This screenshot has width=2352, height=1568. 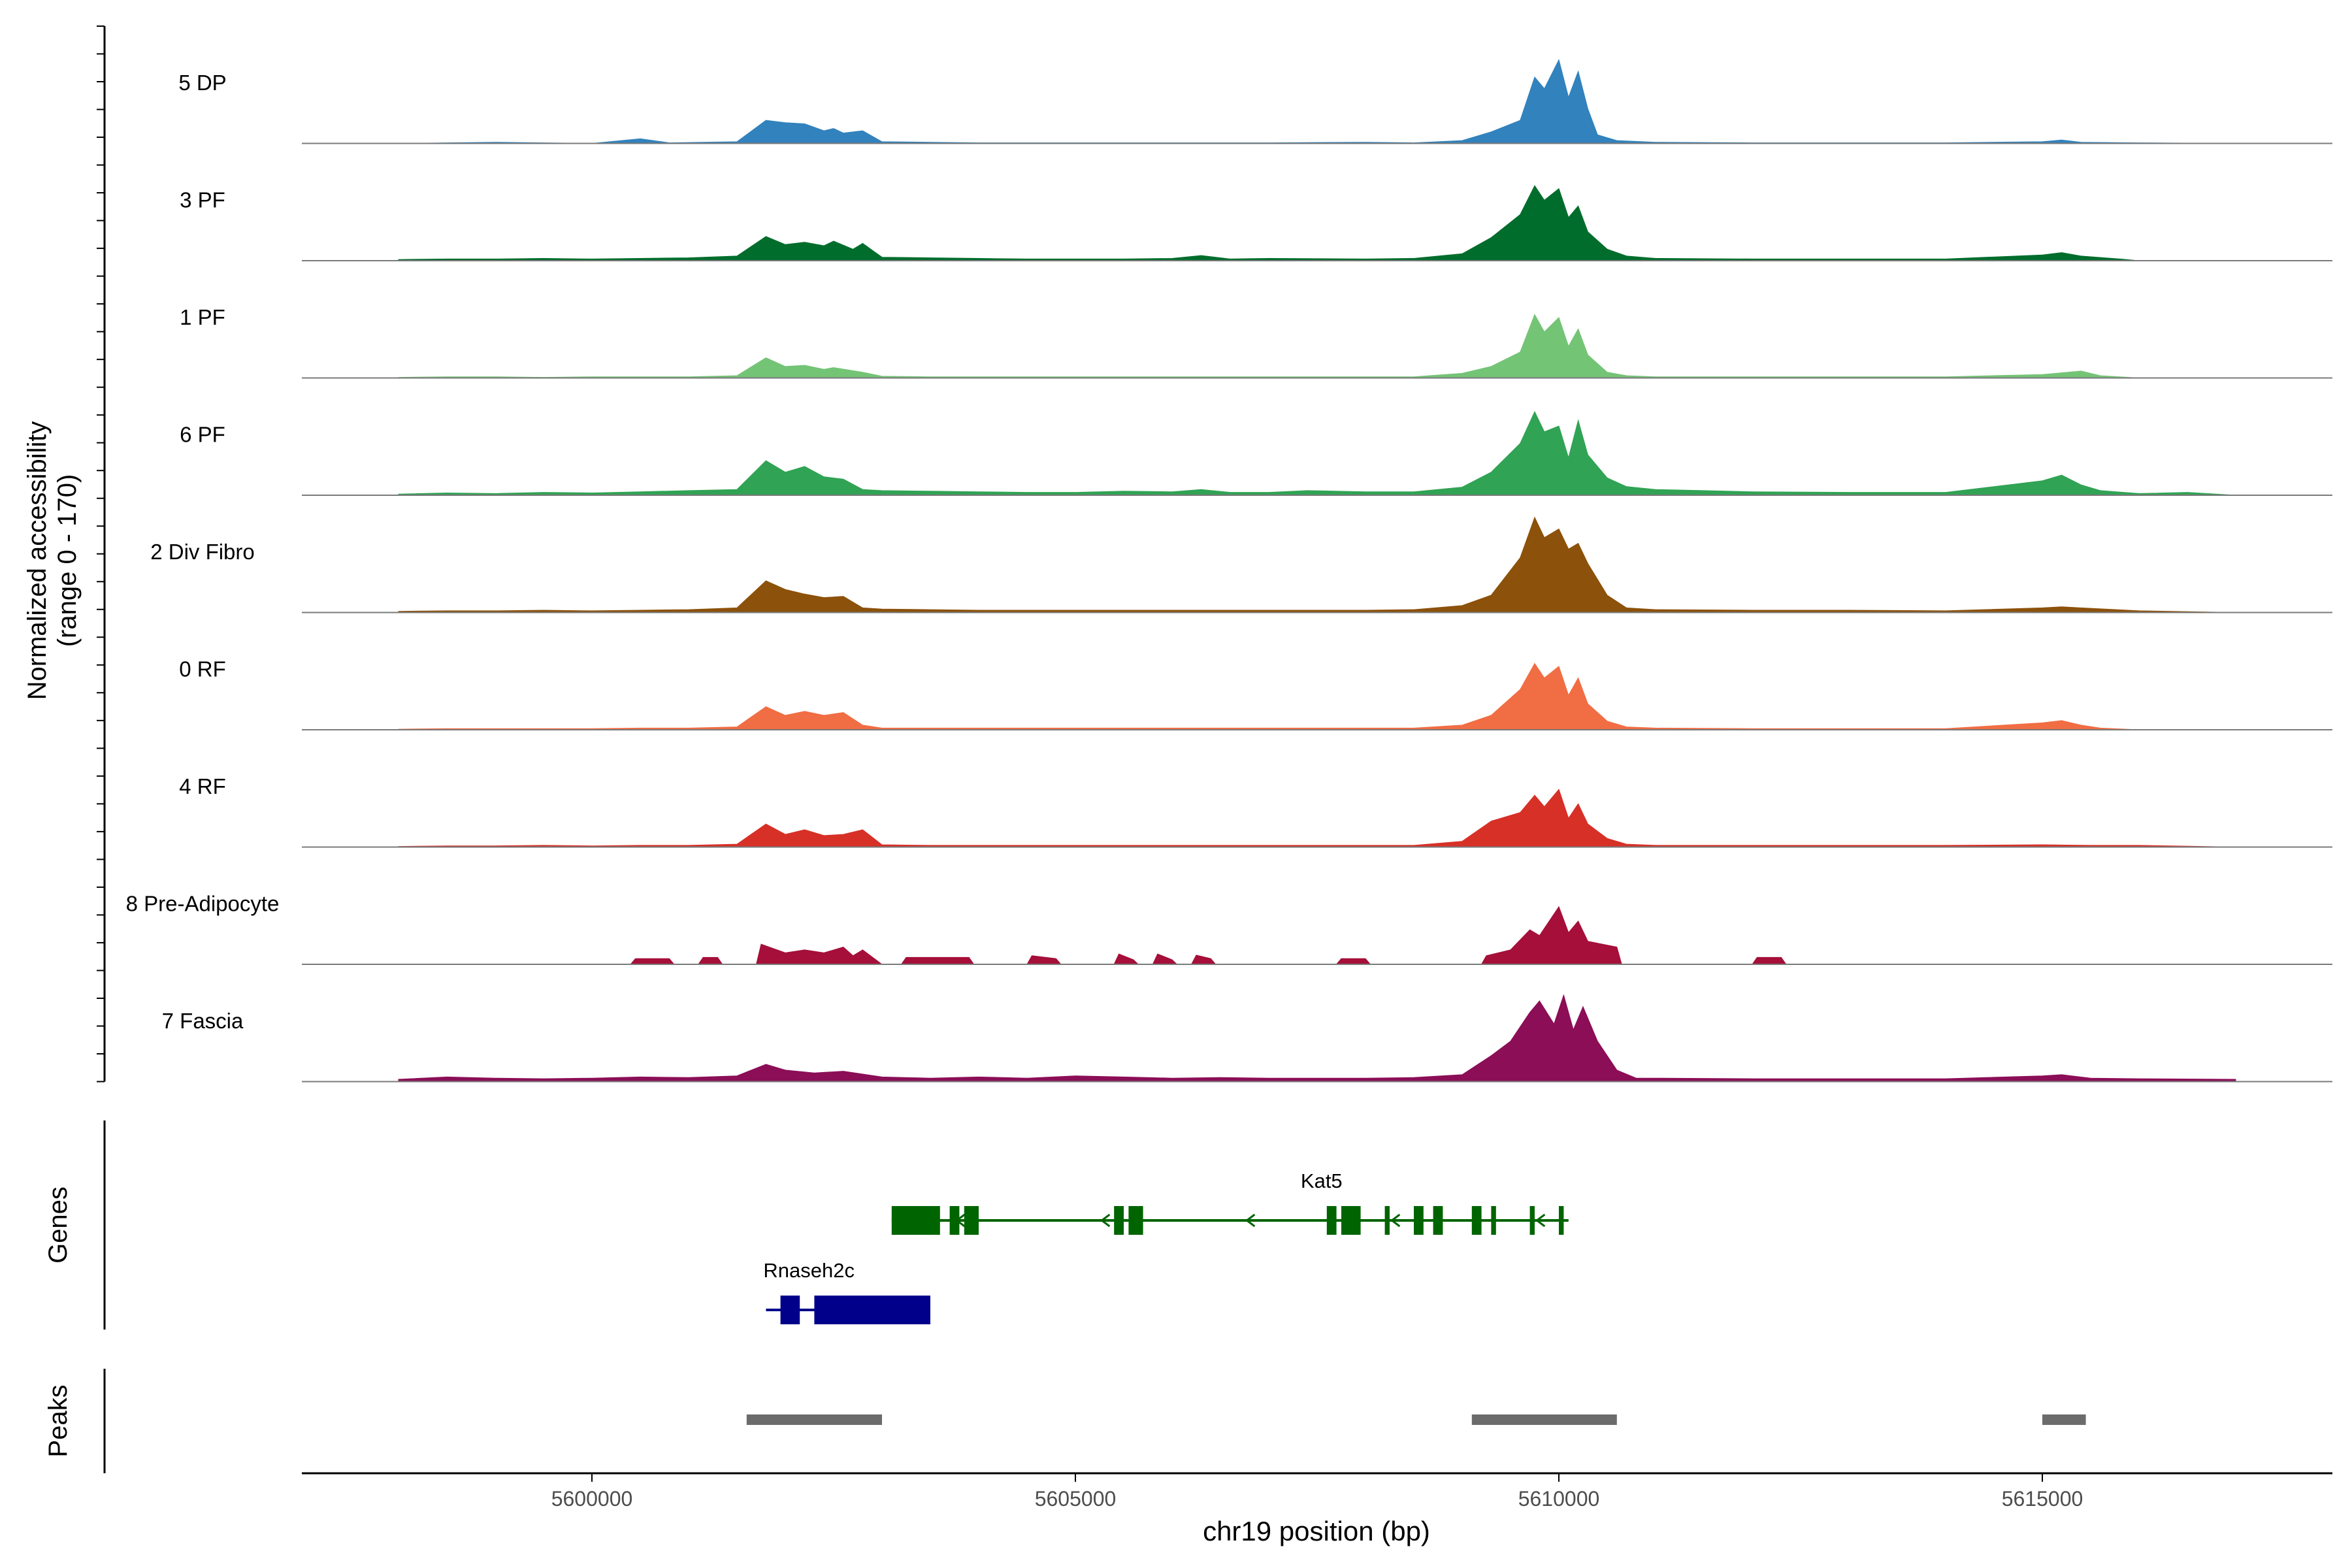 I want to click on peaks-label: Peaks, so click(x=58, y=1420).